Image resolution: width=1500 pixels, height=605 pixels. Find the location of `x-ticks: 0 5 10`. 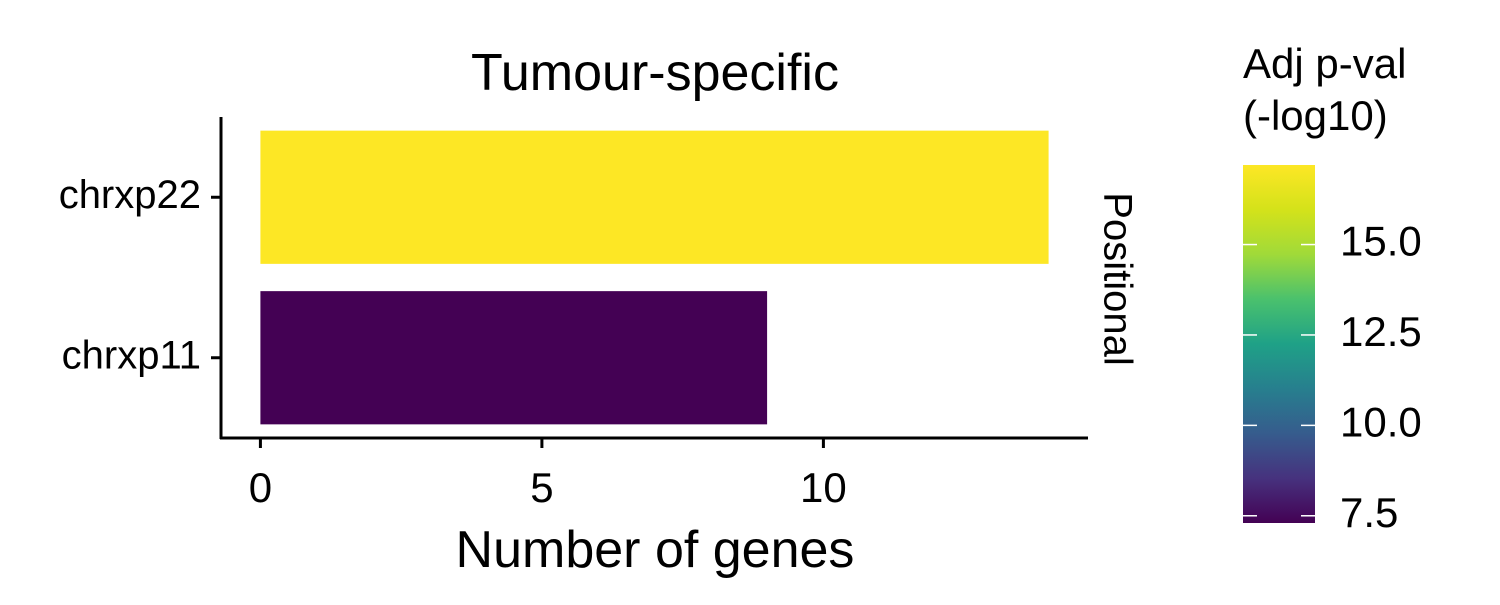

x-ticks: 0 5 10 is located at coordinates (548, 474).